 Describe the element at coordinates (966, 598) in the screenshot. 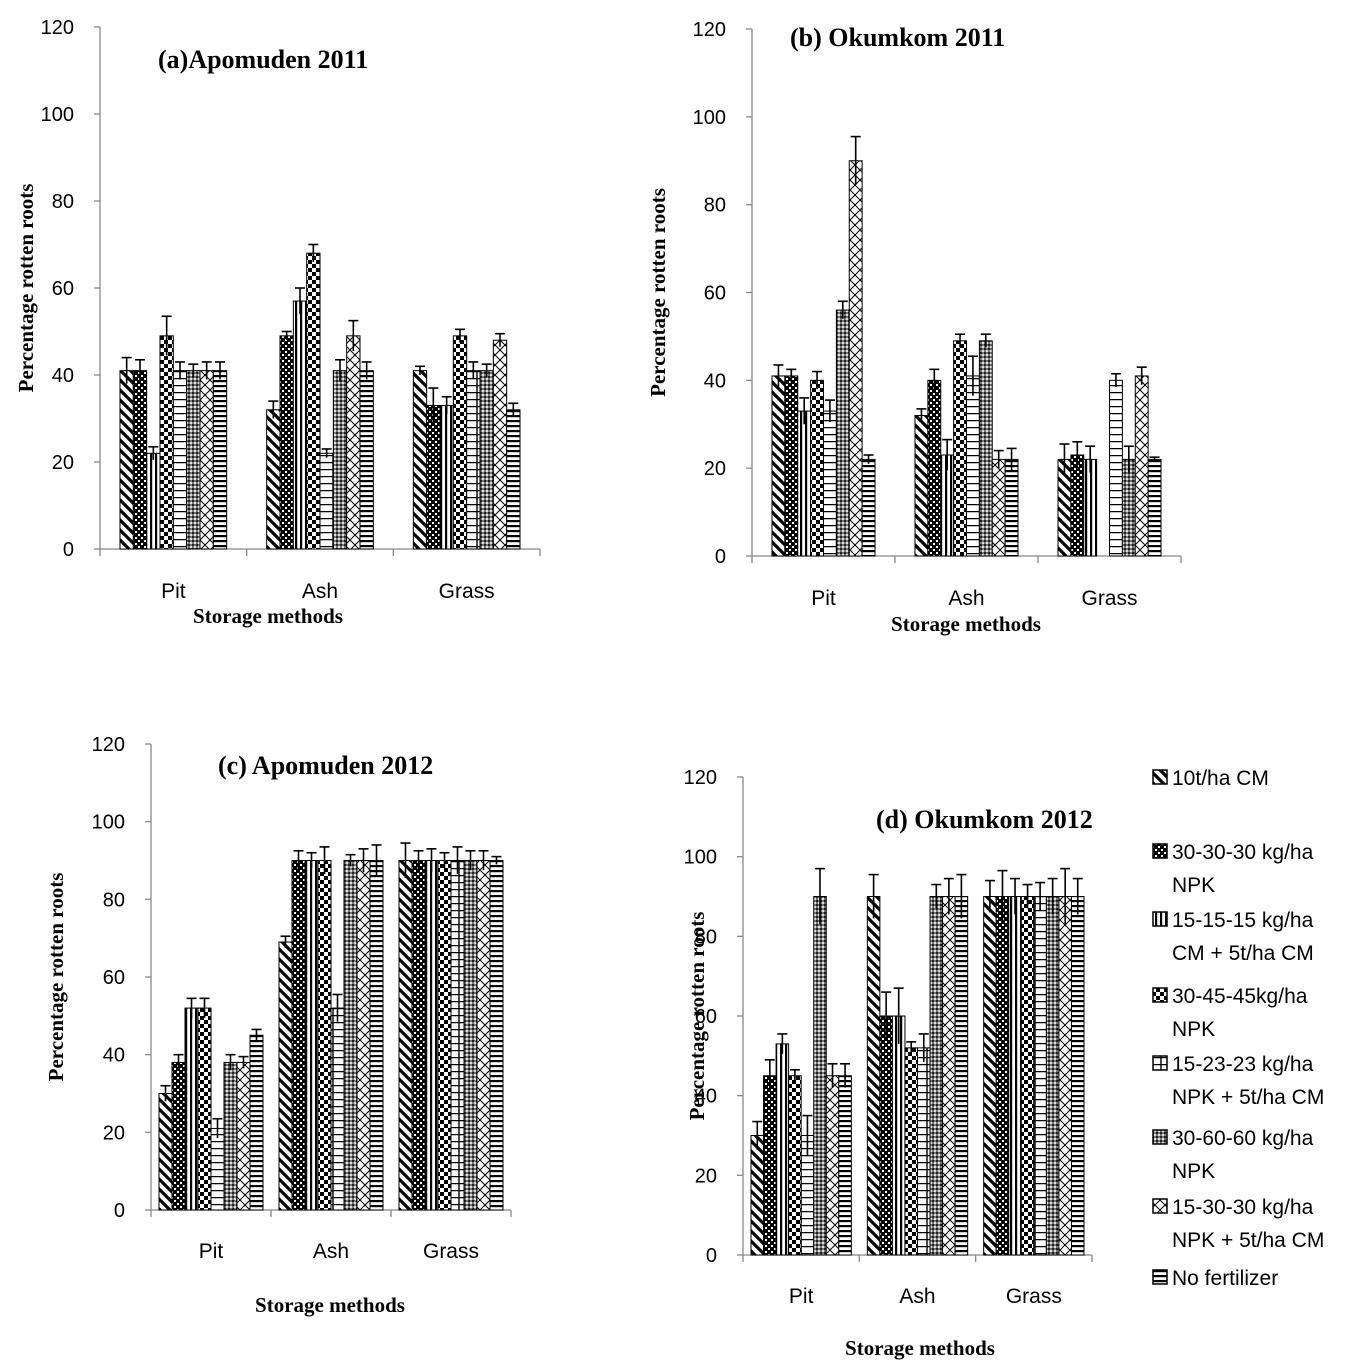

I see `x-category-label: Ash` at that location.